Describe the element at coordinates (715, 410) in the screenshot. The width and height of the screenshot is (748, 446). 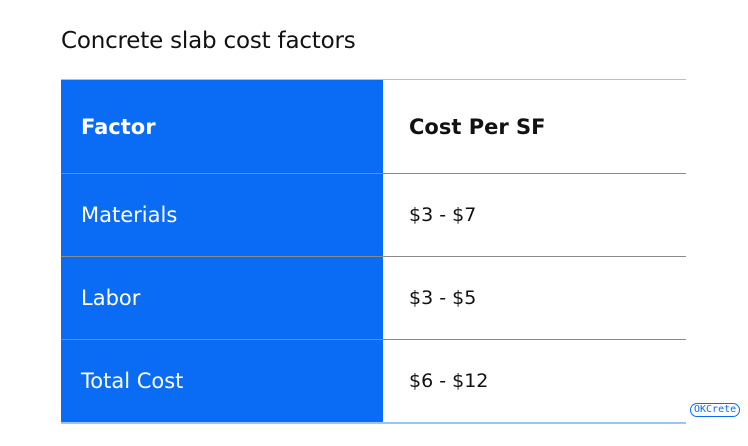
I see `okcrete-logo: OKCrete` at that location.